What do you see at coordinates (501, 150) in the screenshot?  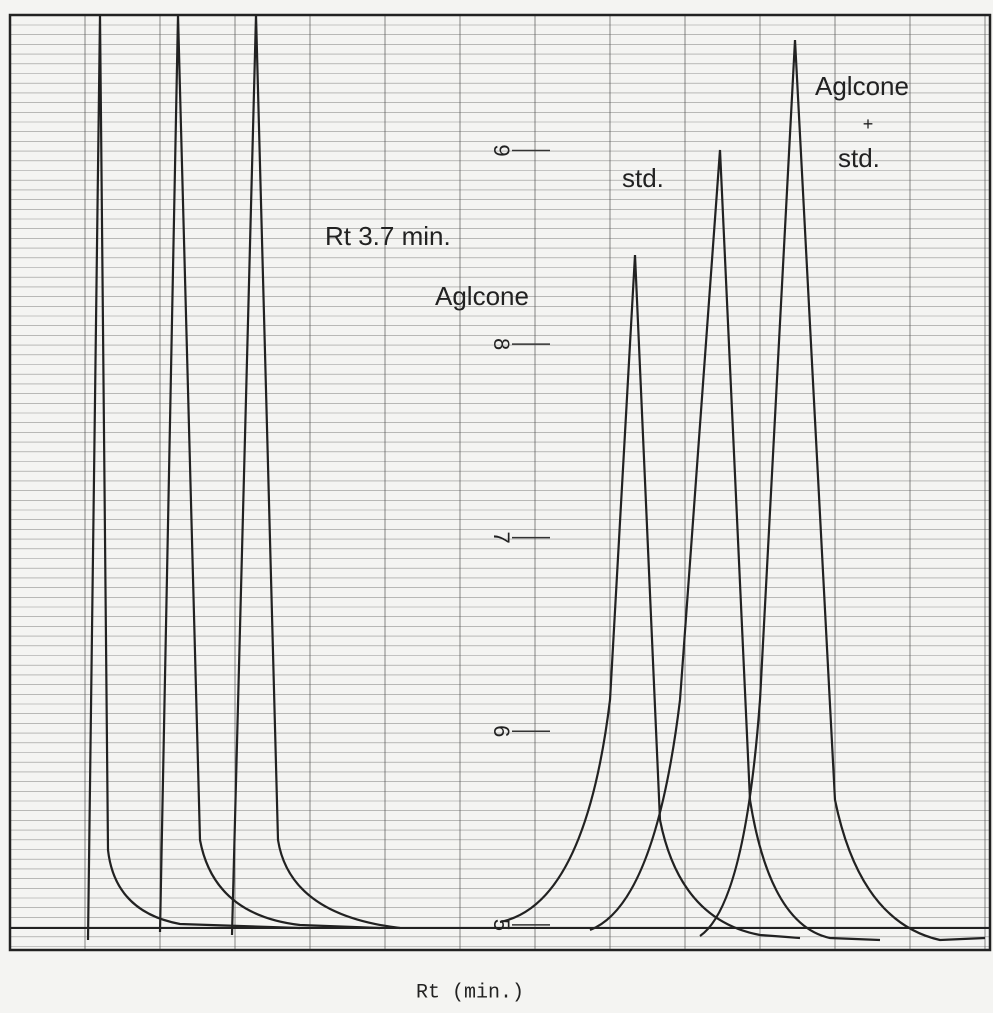 I see `y-tick-label: 9` at bounding box center [501, 150].